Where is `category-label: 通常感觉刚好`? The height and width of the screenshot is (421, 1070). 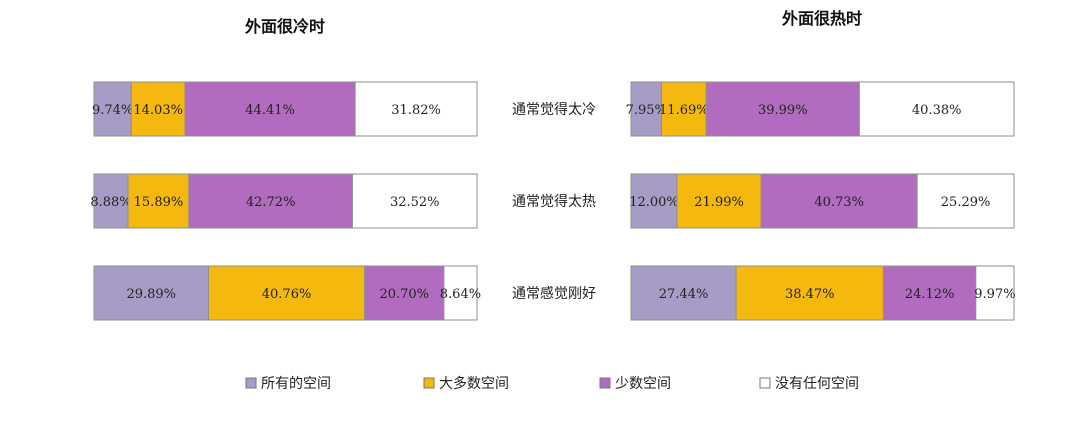
category-label: 通常感觉刚好 is located at coordinates (554, 293).